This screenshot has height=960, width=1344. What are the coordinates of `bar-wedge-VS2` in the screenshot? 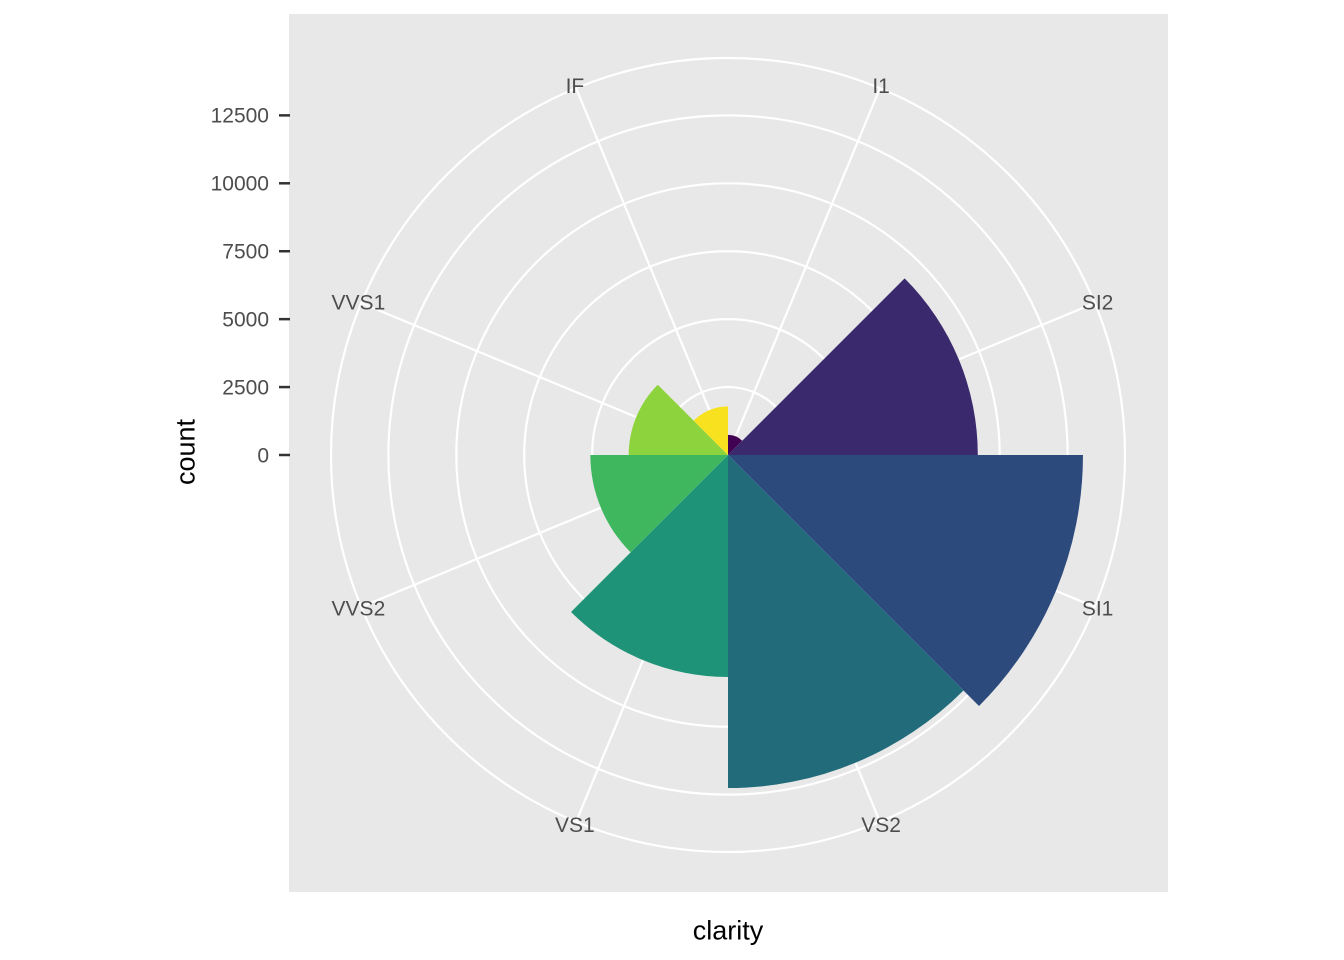 It's located at (846, 622).